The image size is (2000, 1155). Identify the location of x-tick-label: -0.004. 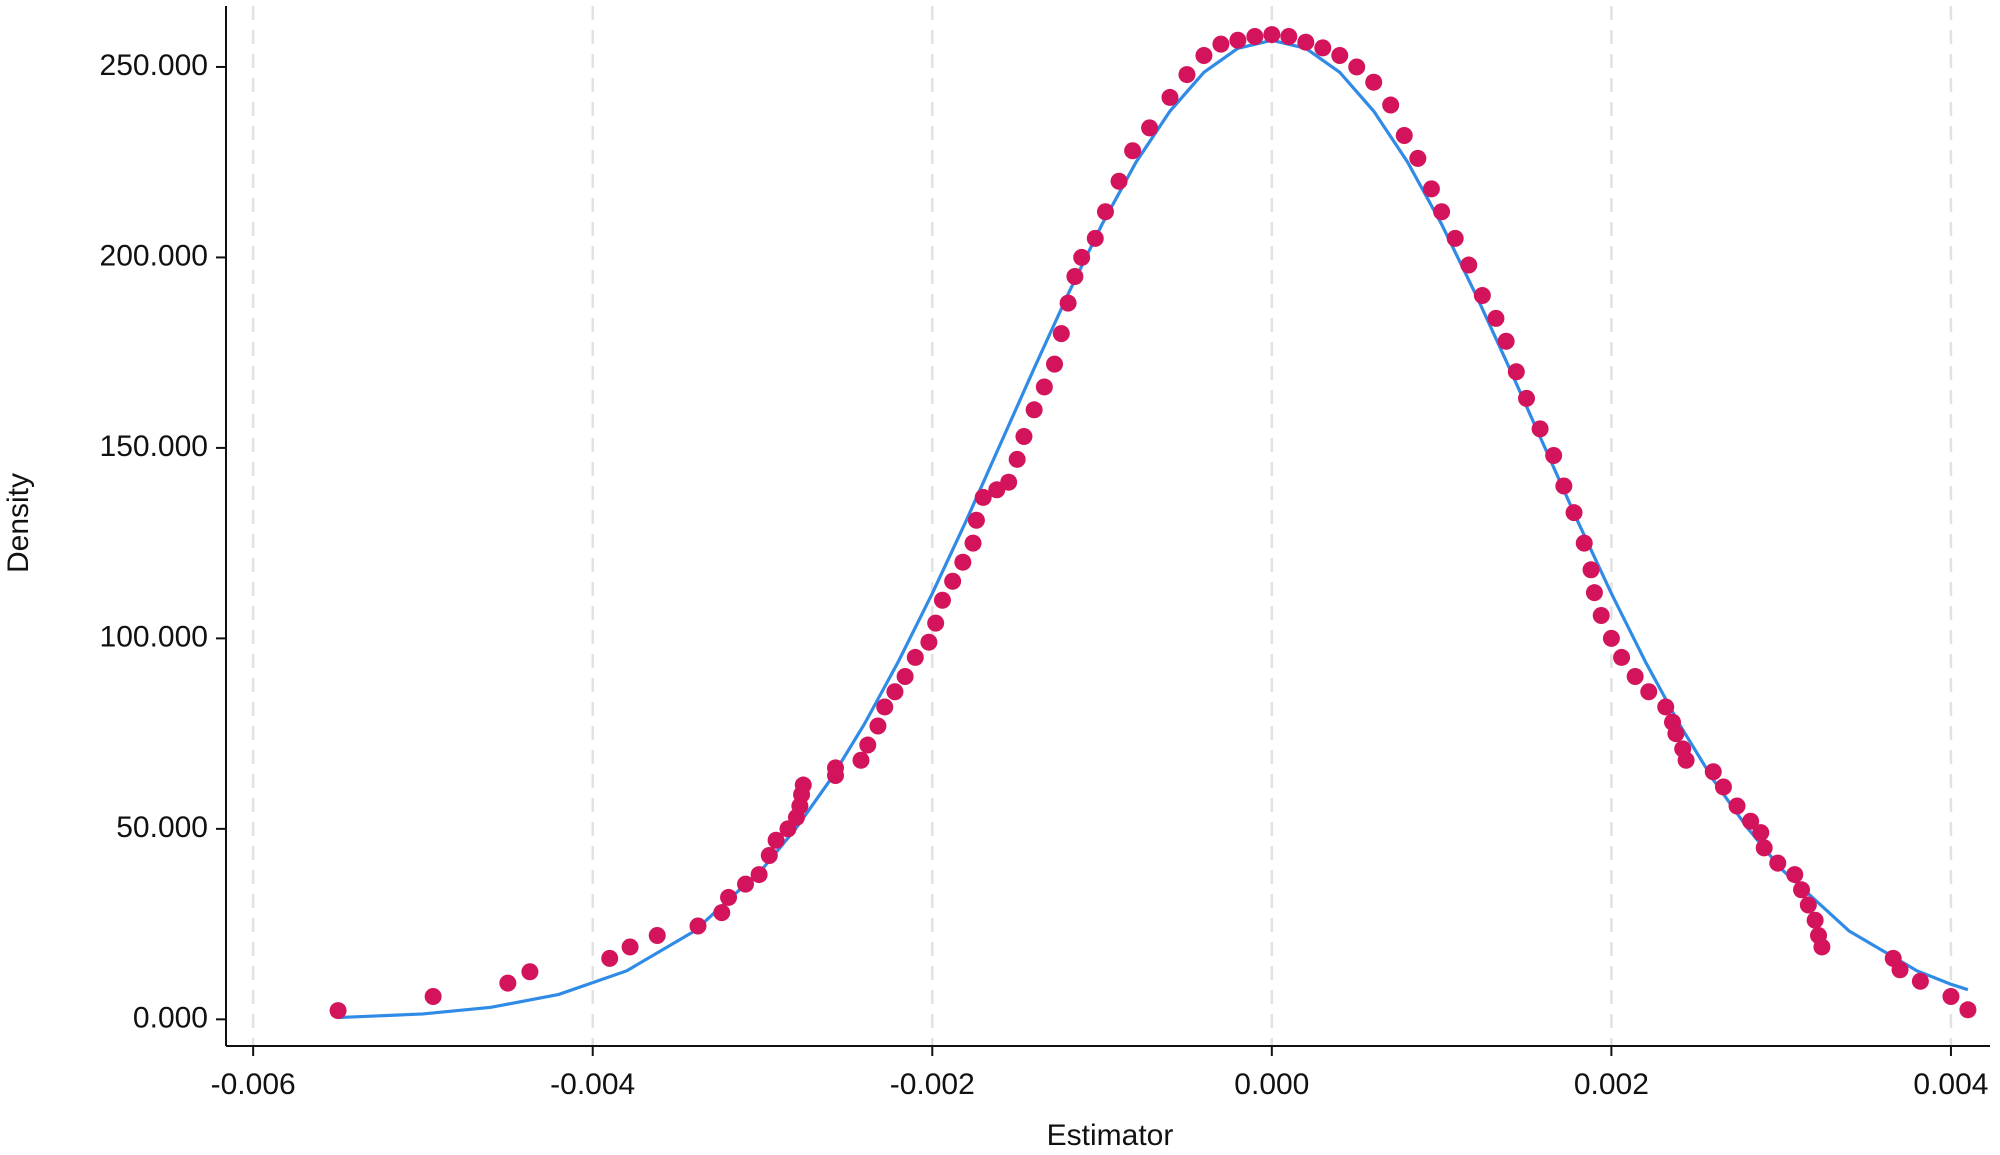
(592, 1084).